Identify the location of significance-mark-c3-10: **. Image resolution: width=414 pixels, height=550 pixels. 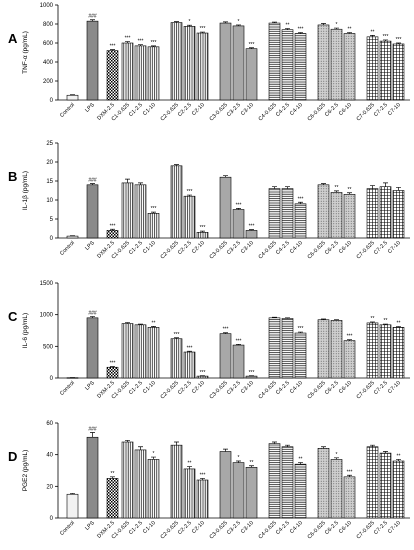
(252, 463).